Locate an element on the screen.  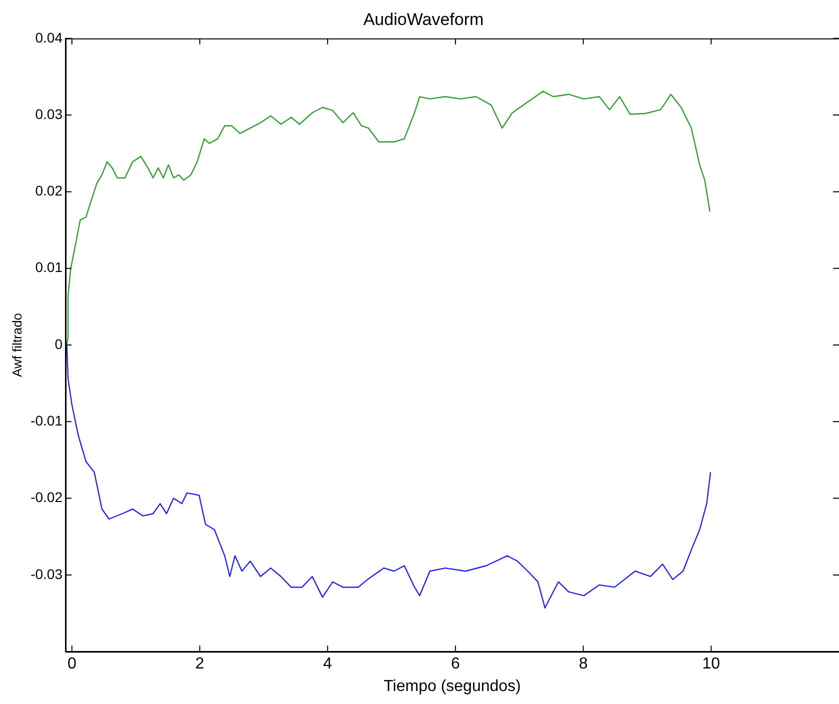
y-tick-label: 0.01 is located at coordinates (49, 267).